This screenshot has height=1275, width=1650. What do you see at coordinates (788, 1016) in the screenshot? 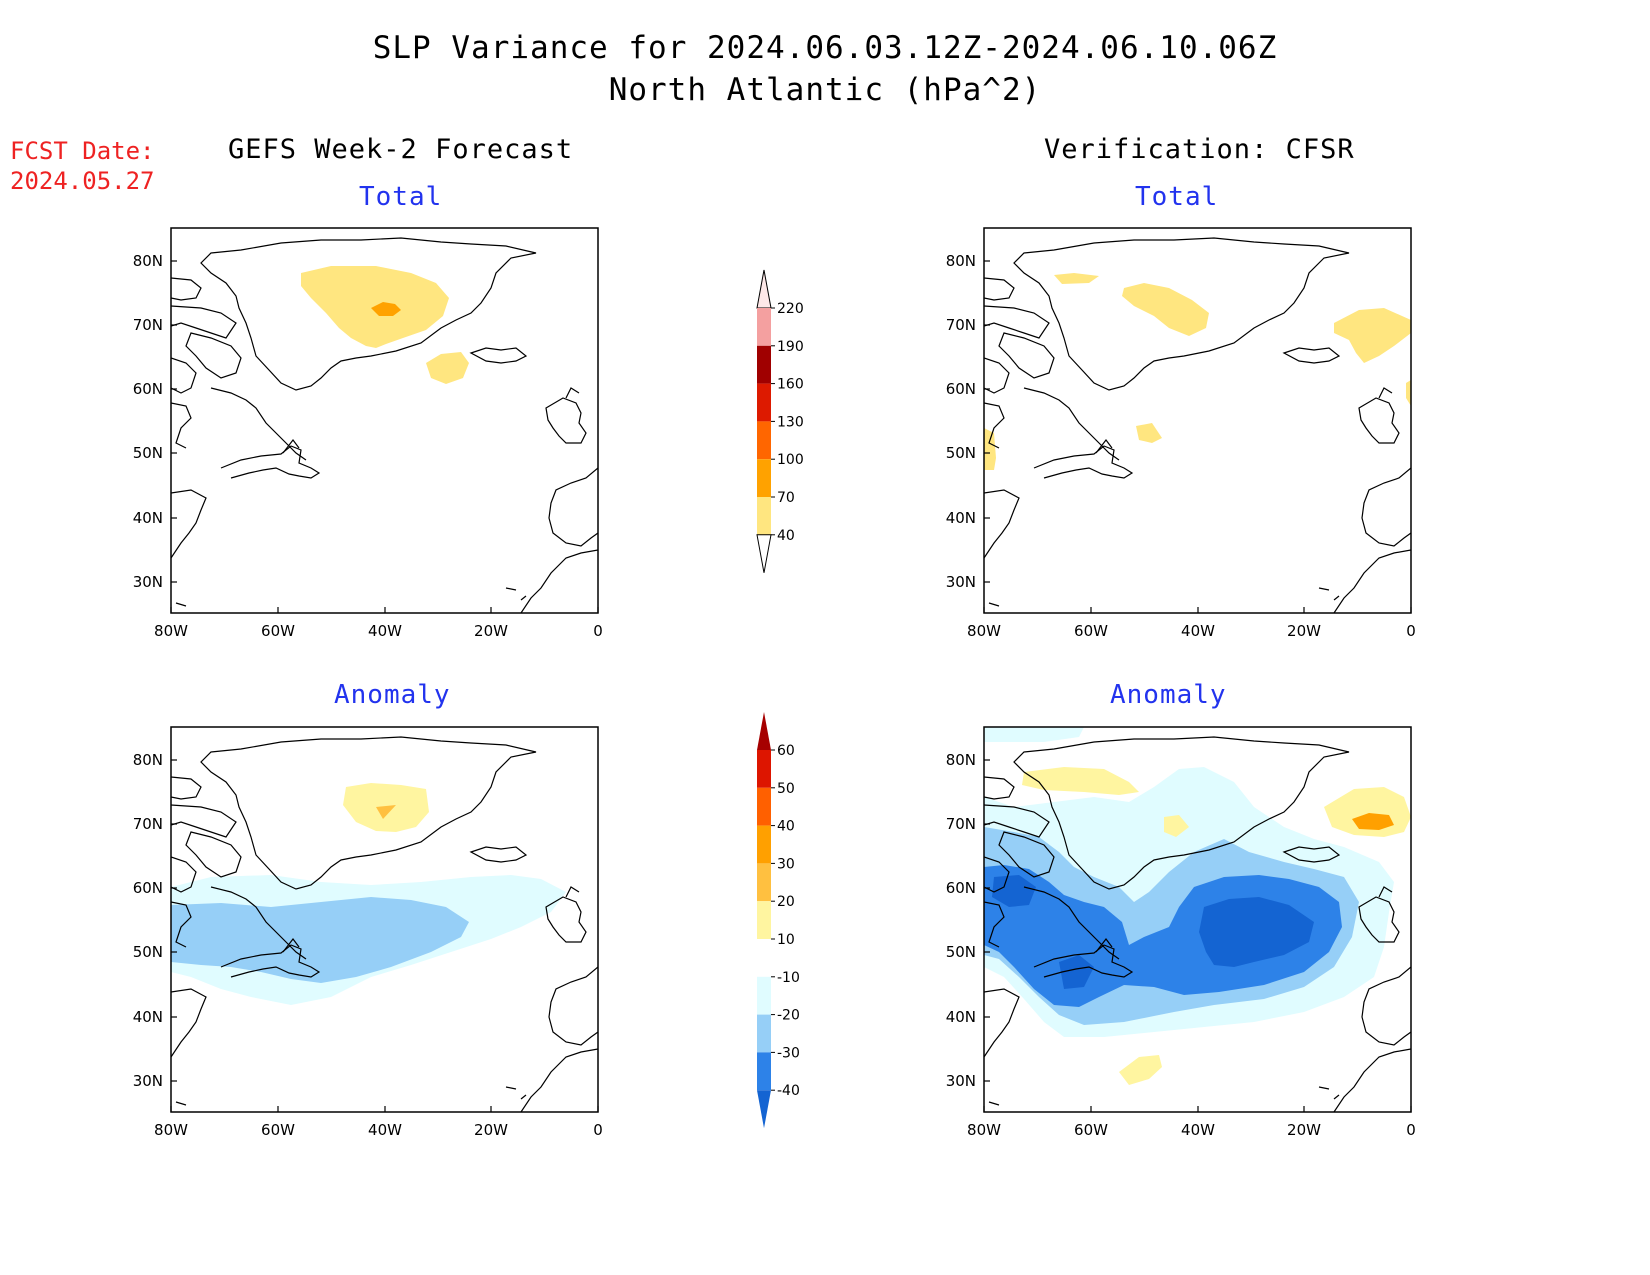
I see `colorbar-label: -20` at bounding box center [788, 1016].